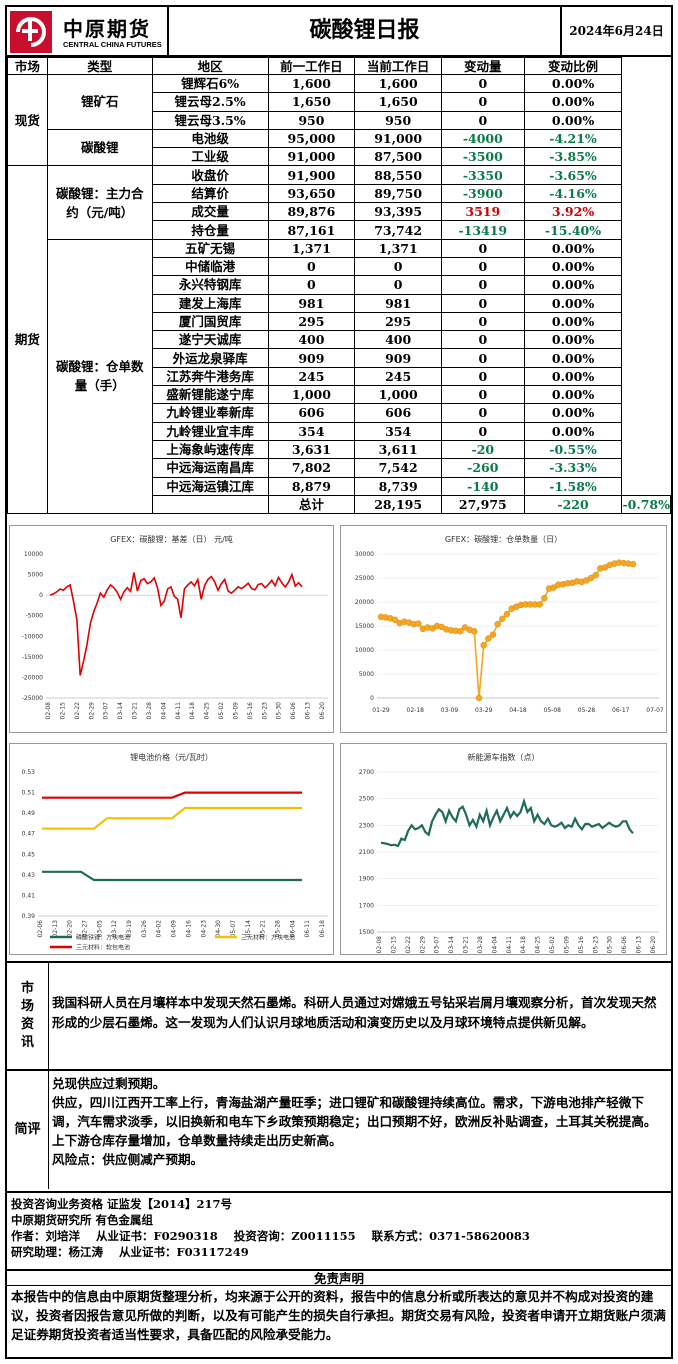 Image resolution: width=678 pixels, height=1364 pixels. Describe the element at coordinates (29, 875) in the screenshot. I see `y-tick-label: 0.43` at that location.